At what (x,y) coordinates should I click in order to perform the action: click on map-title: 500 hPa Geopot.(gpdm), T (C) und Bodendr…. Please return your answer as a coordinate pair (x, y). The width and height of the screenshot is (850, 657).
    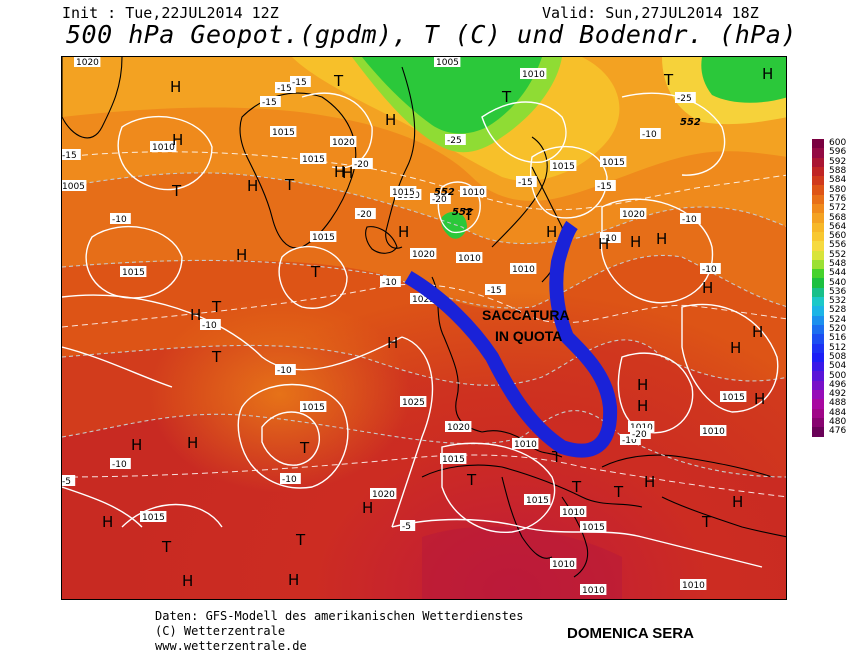
    Looking at the image, I should click on (431, 34).